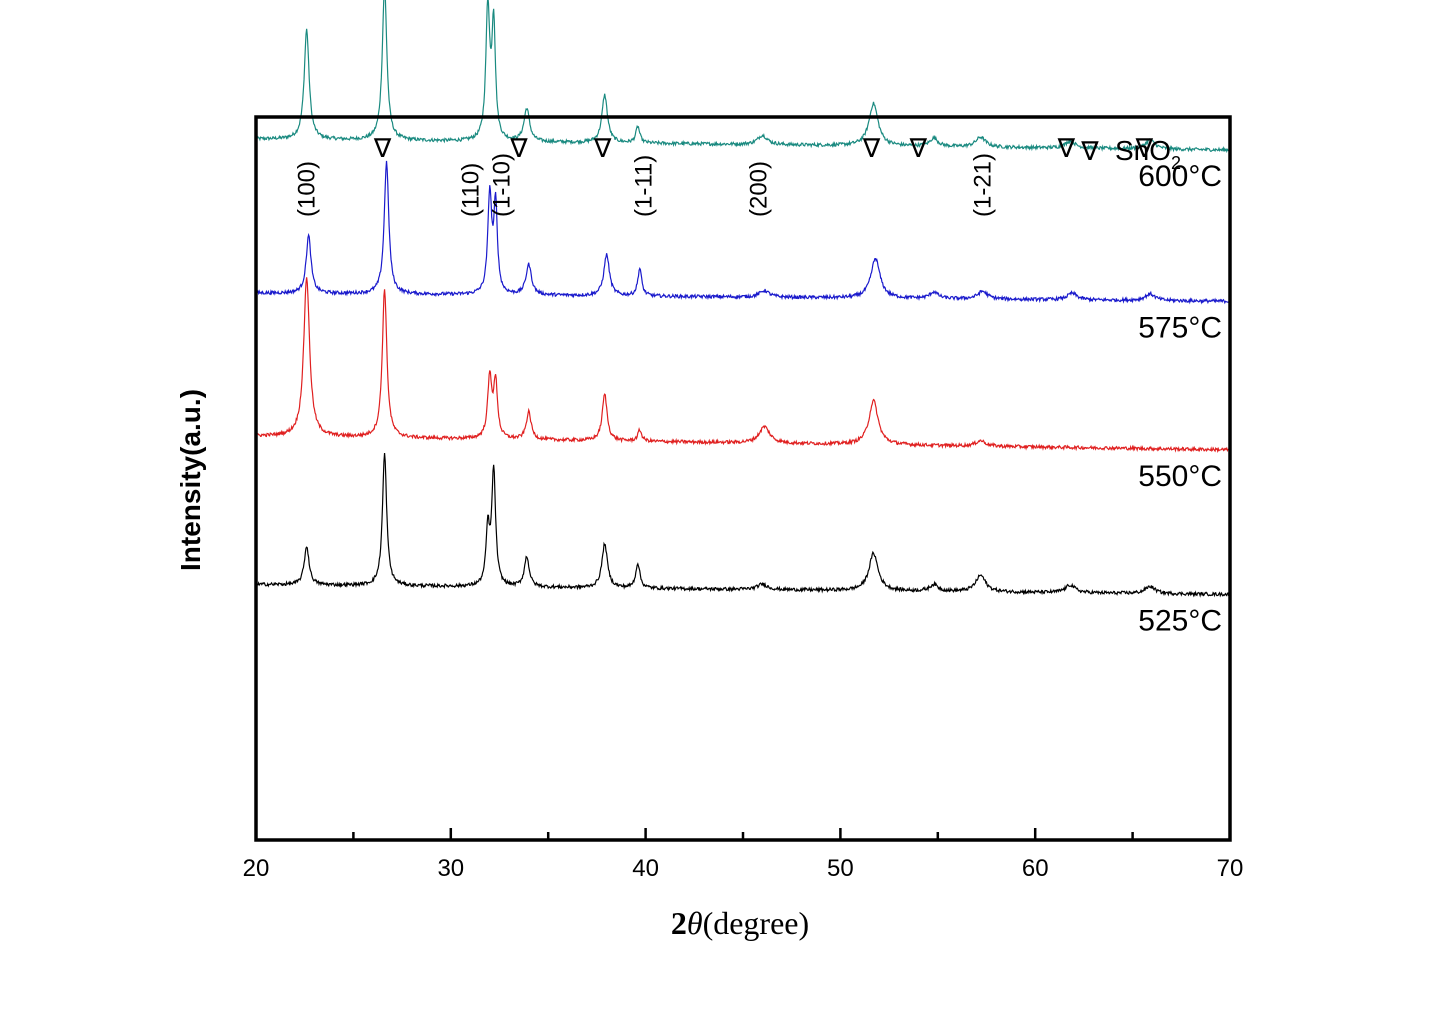 This screenshot has height=1009, width=1429. What do you see at coordinates (470, 190) in the screenshot?
I see `miller-index-label: (110)` at bounding box center [470, 190].